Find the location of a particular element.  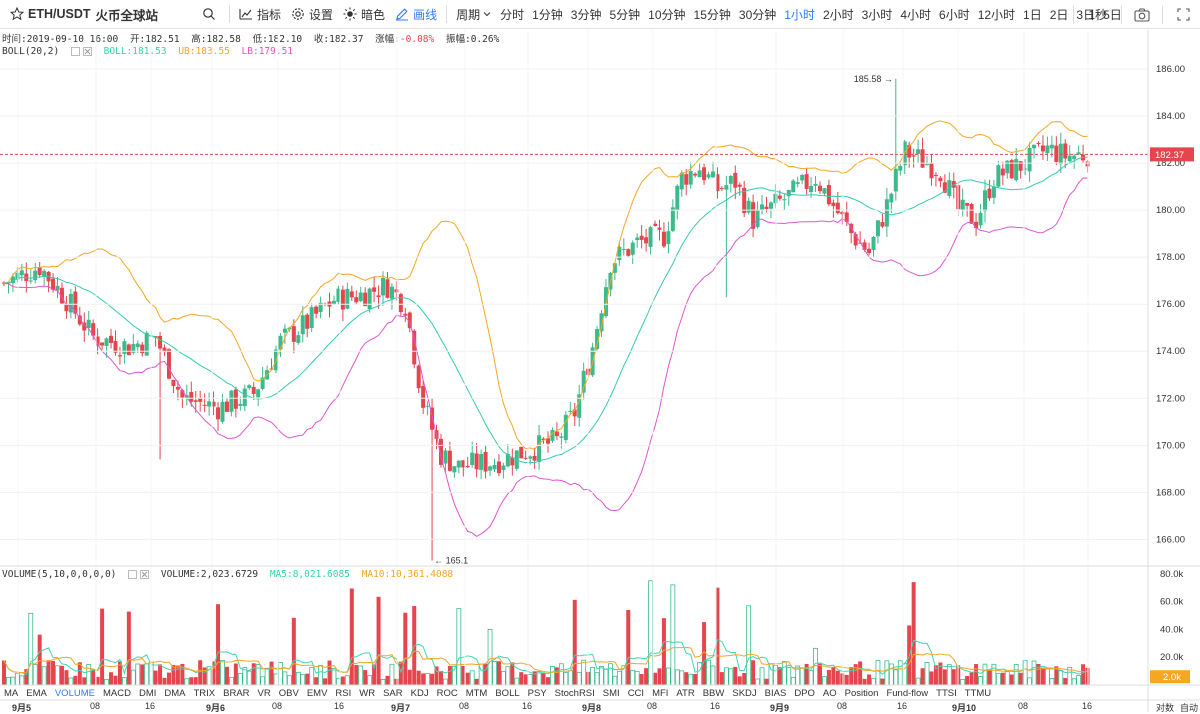

period-option: 4小时 is located at coordinates (915, 14).